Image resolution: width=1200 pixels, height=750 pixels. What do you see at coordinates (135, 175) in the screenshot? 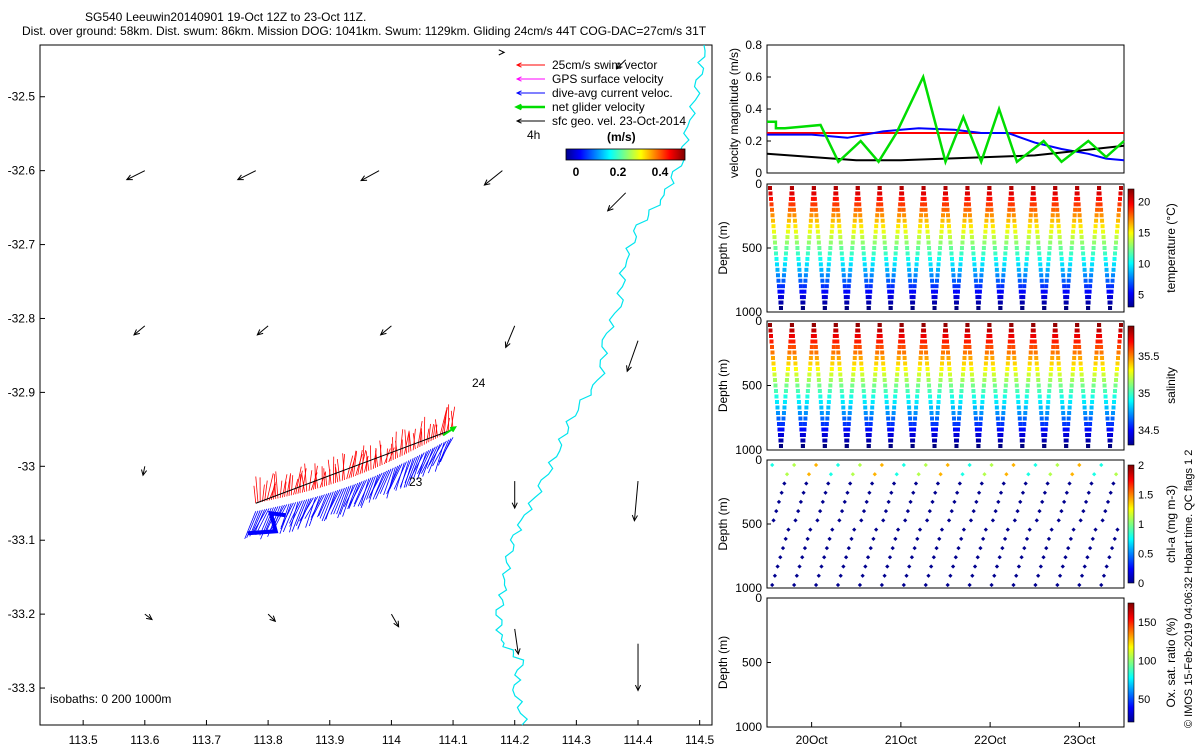
I see `geo-velocity-arrow` at bounding box center [135, 175].